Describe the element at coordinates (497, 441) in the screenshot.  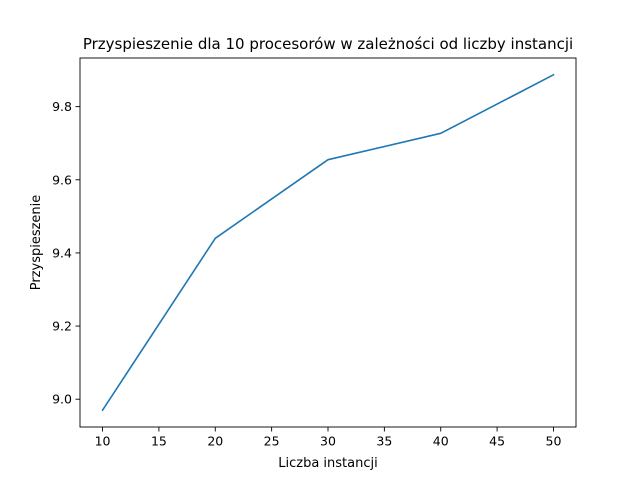
I see `x-tick-label: 45` at that location.